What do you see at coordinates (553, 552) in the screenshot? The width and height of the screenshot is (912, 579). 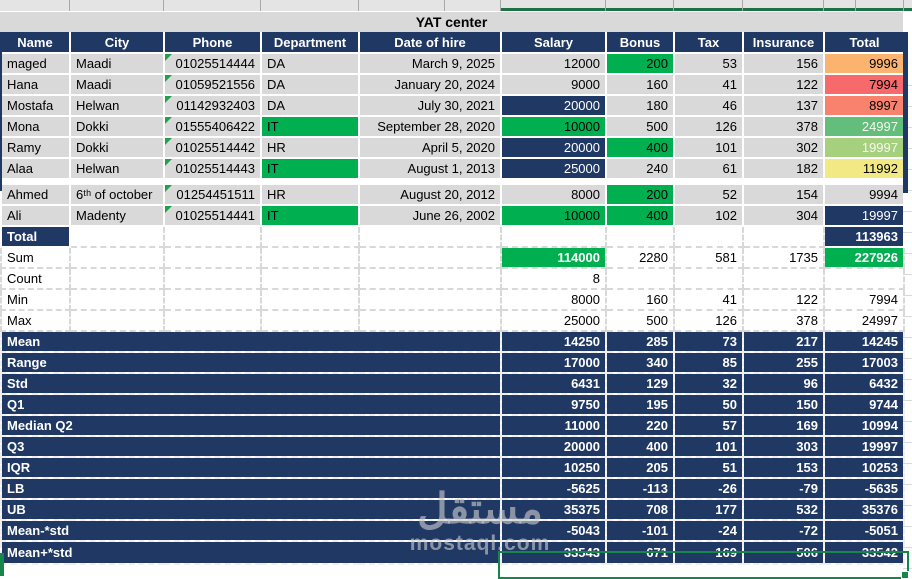 I see `stat-value: 33543` at bounding box center [553, 552].